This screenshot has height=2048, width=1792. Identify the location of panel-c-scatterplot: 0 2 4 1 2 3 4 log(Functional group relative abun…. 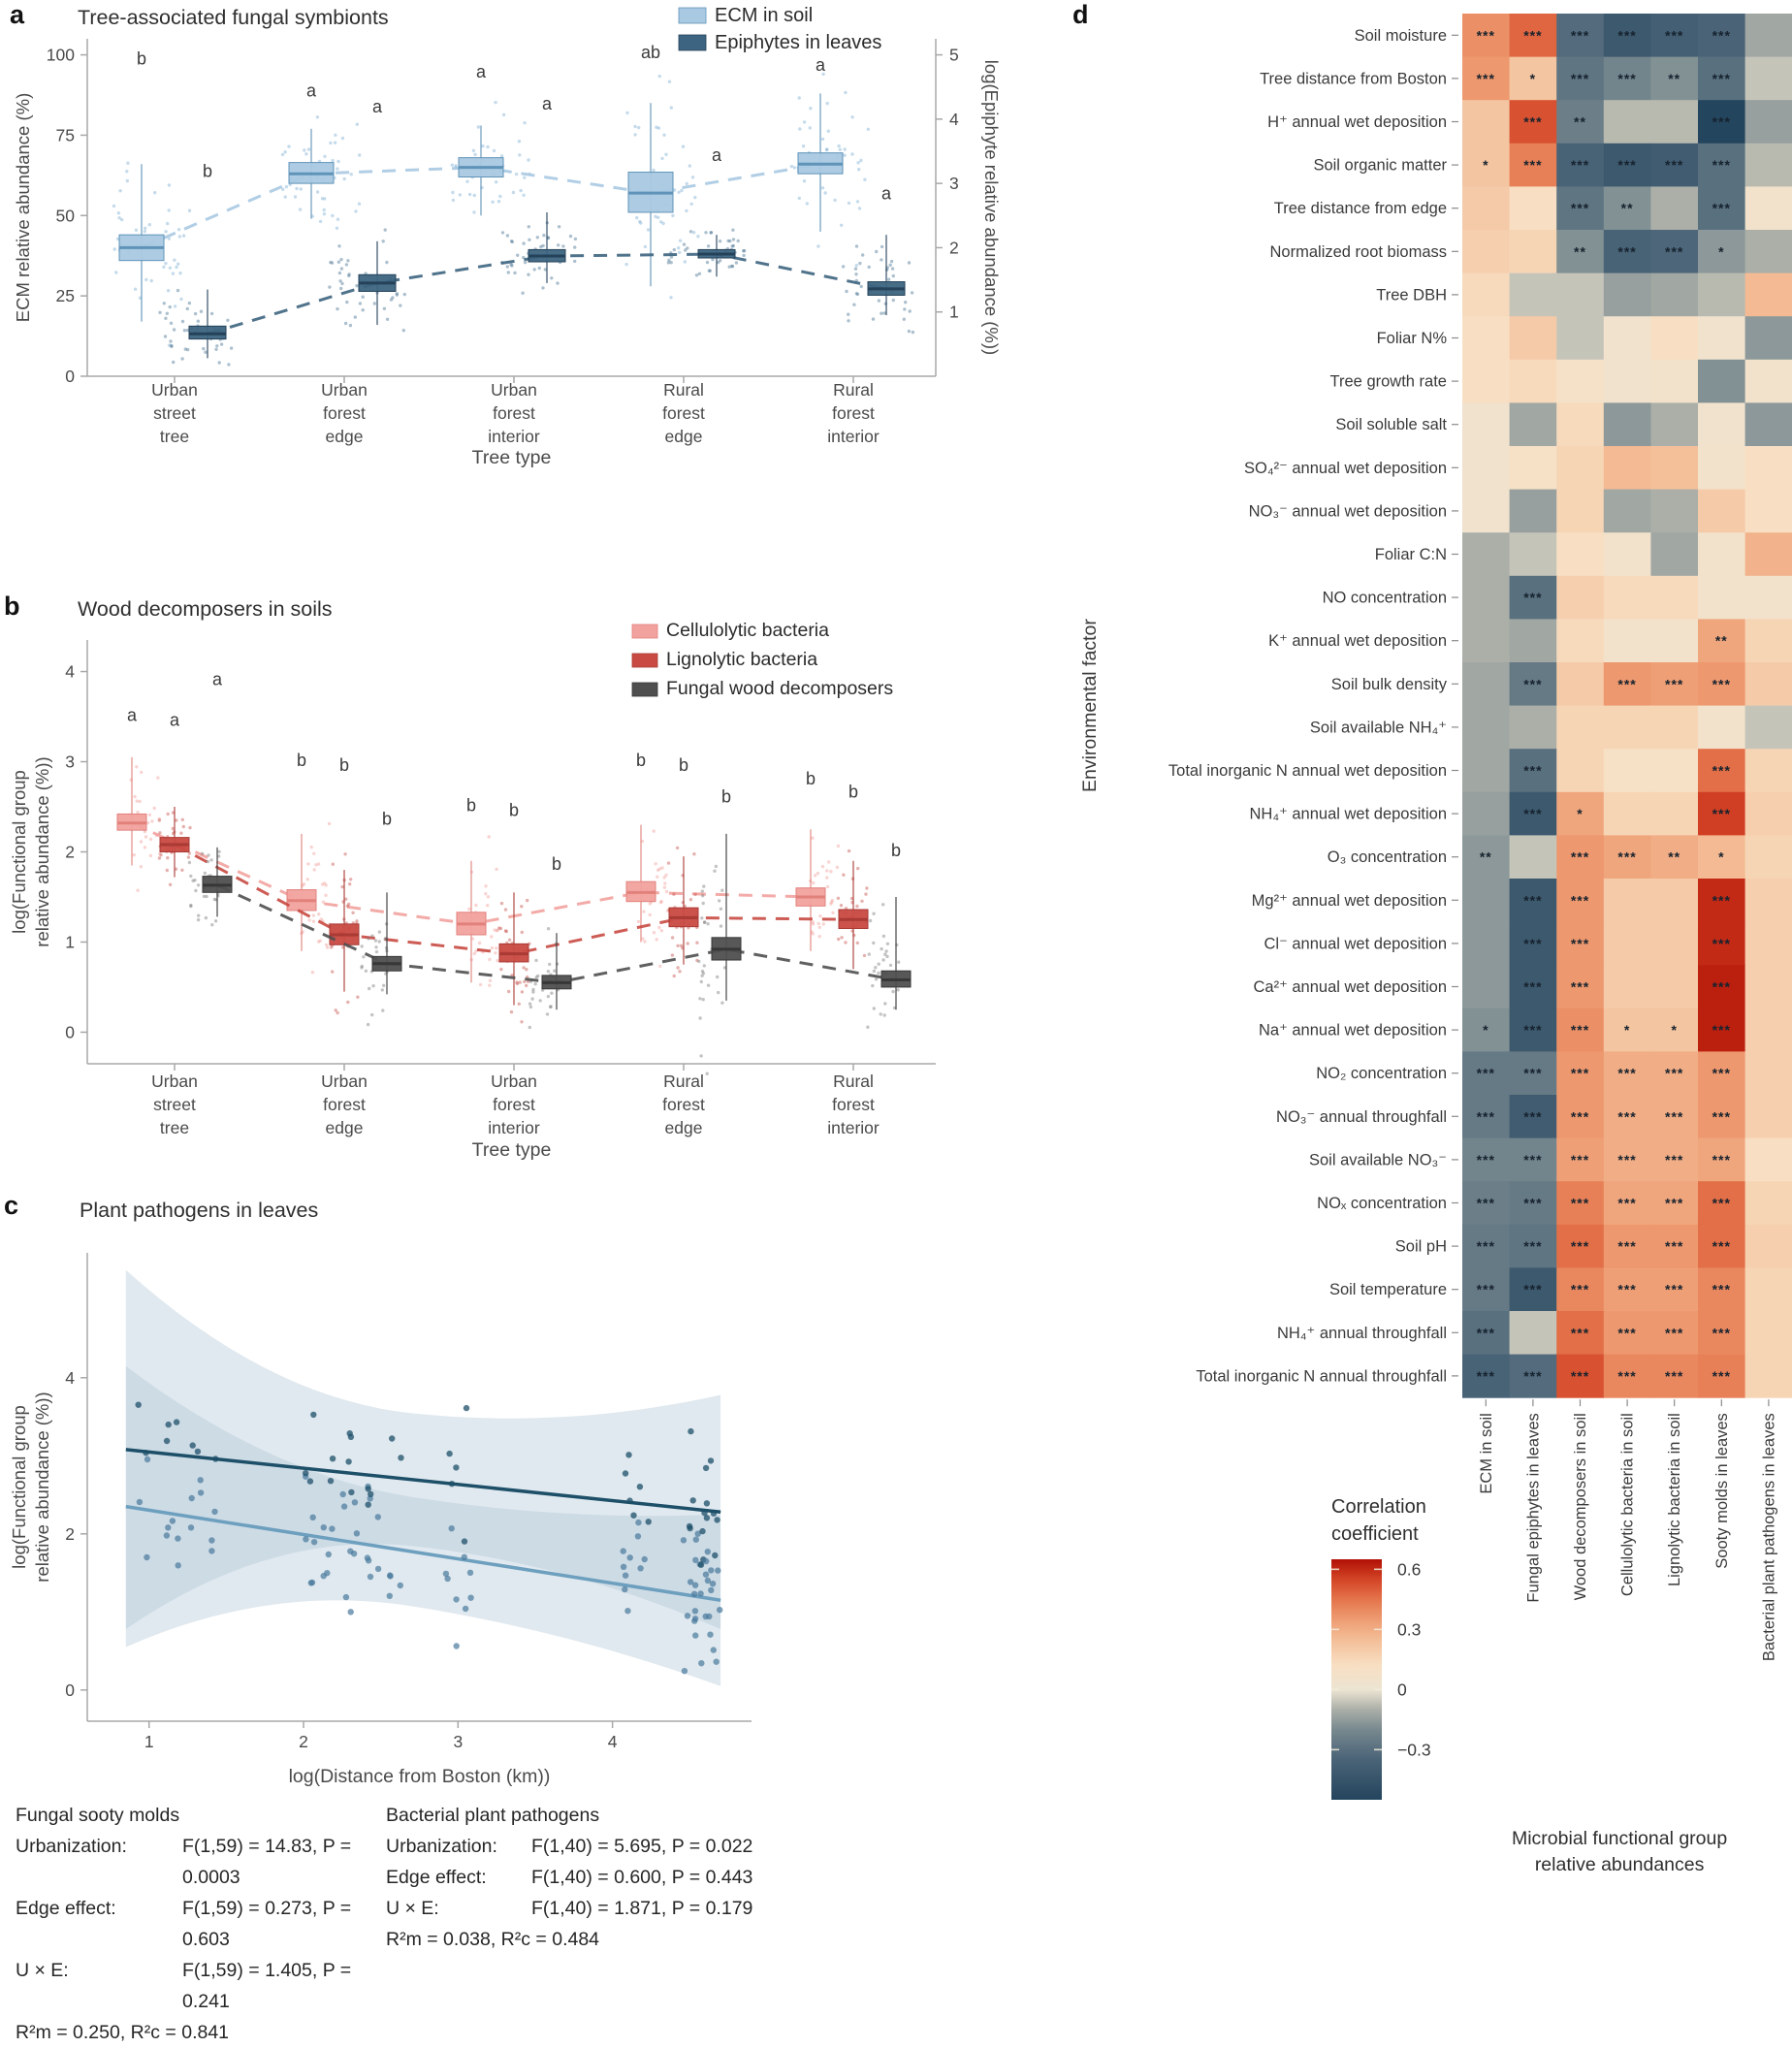
(380, 1520).